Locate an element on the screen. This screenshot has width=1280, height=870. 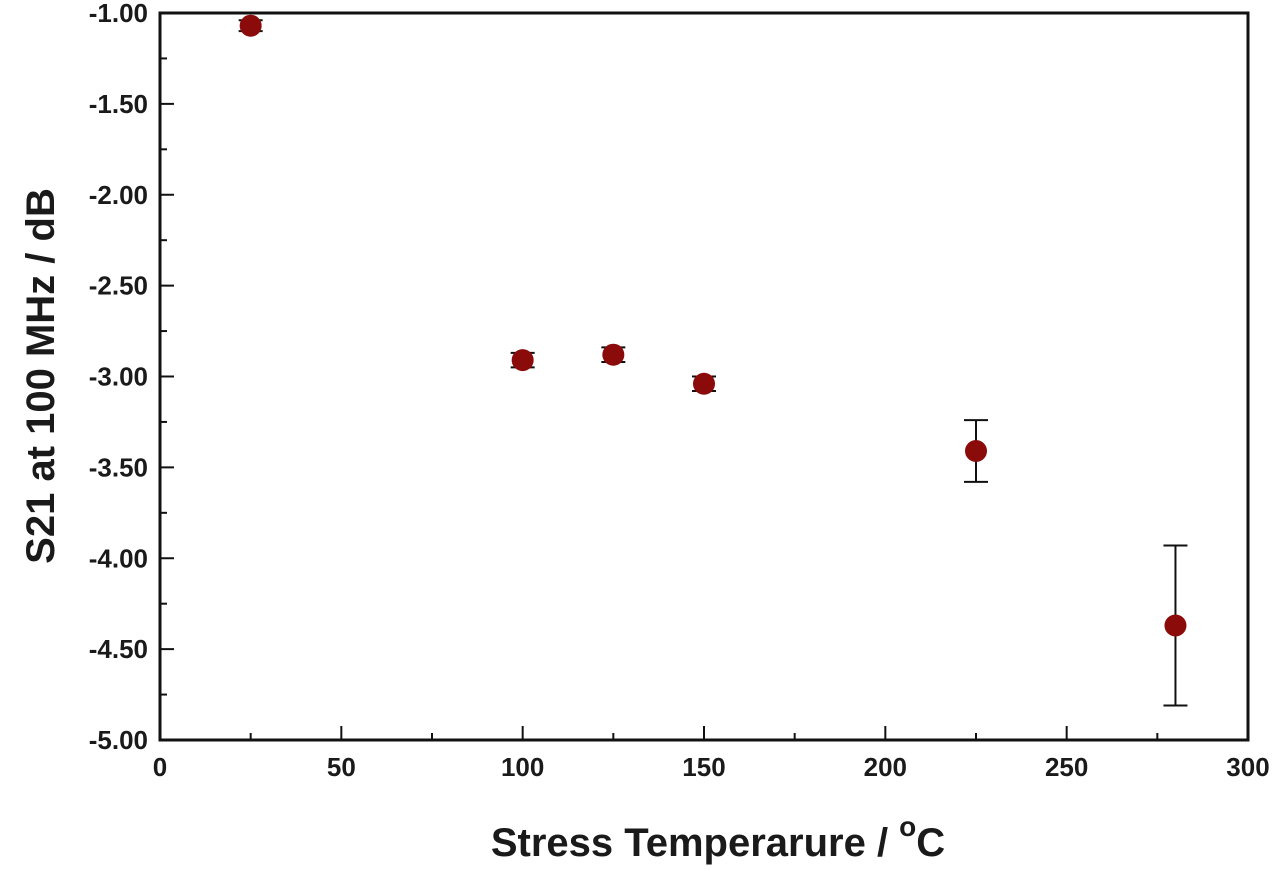
x-tick-label: 250 is located at coordinates (1066, 767).